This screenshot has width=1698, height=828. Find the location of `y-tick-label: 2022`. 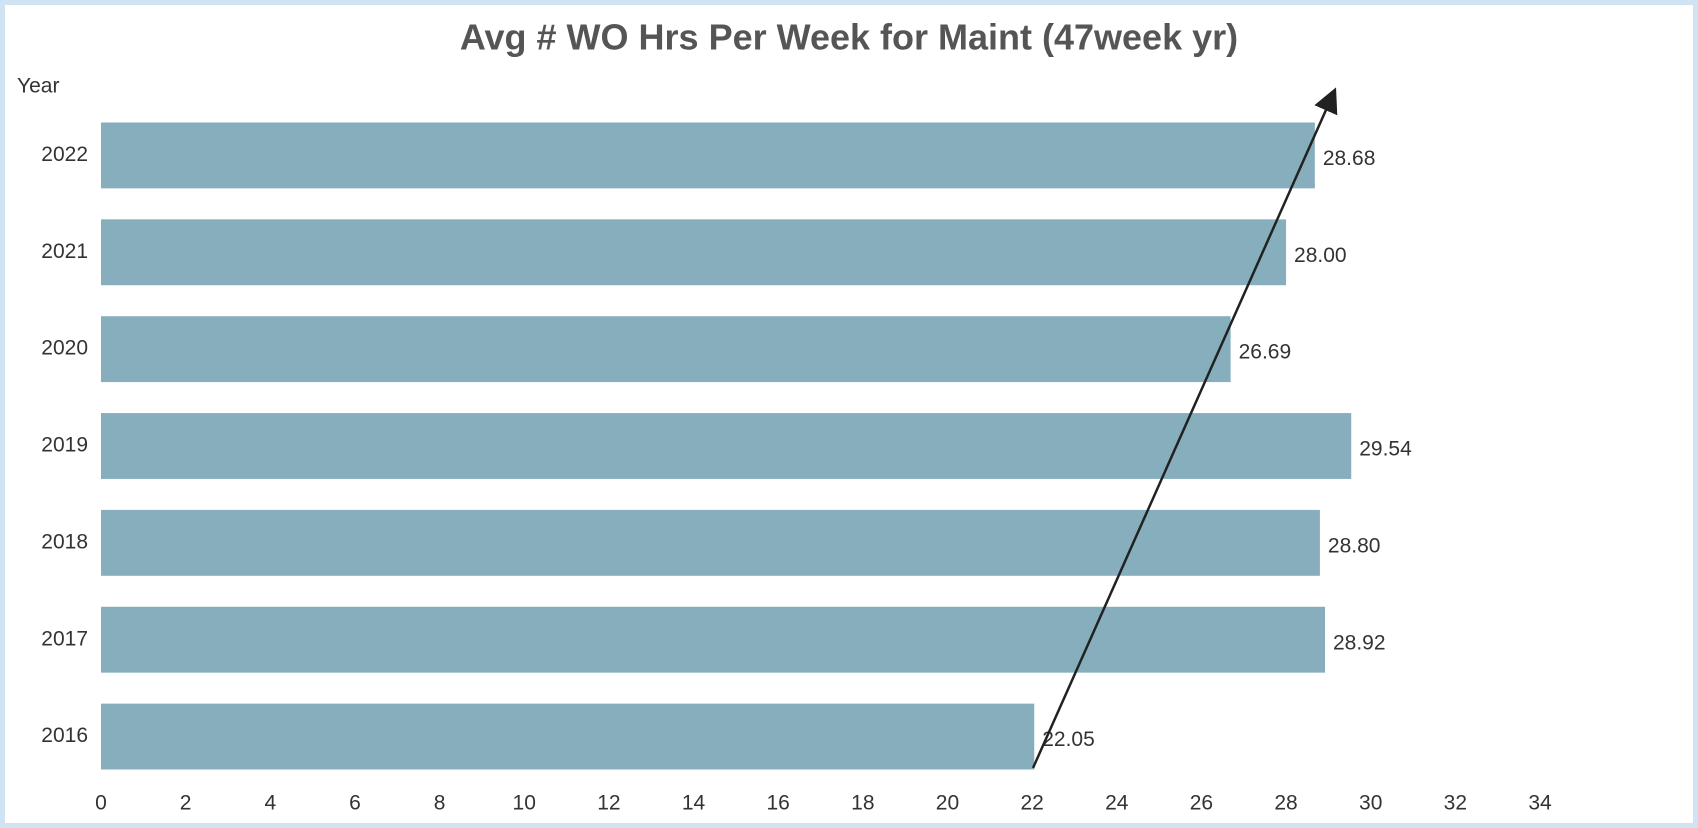

y-tick-label: 2022 is located at coordinates (64, 154).